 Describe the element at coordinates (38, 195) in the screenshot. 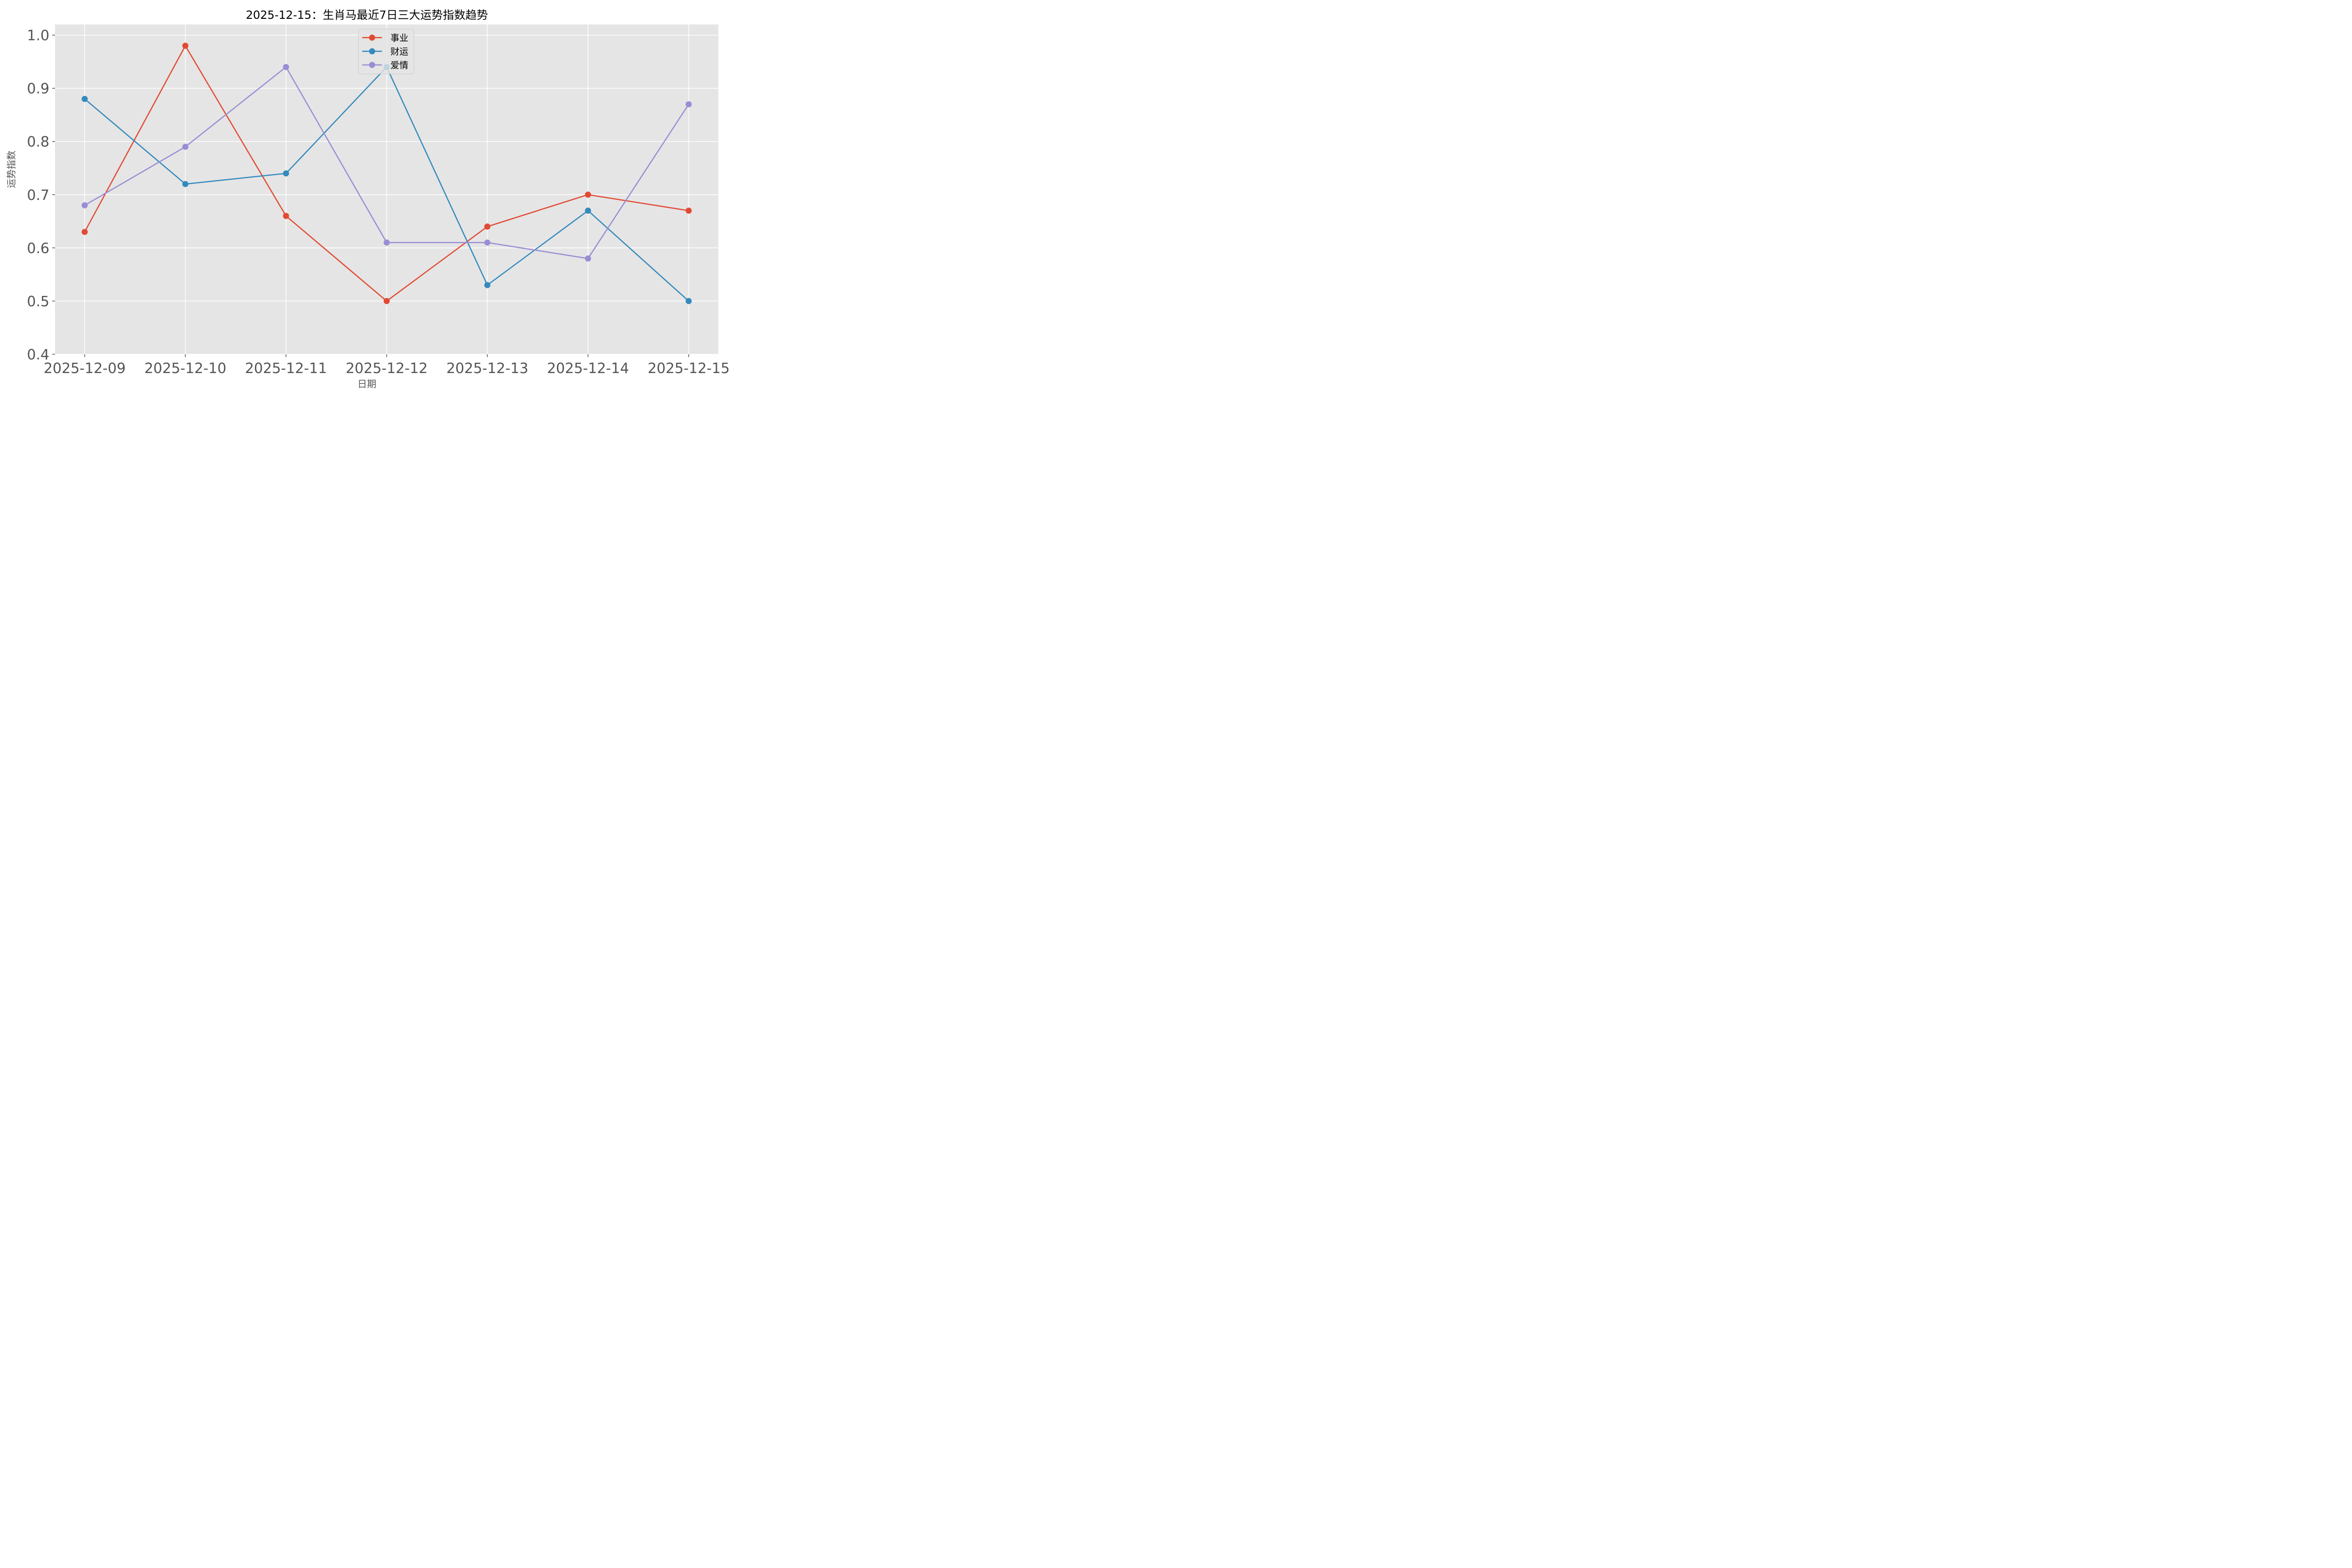

I see `y-tick-label: 0.7` at that location.